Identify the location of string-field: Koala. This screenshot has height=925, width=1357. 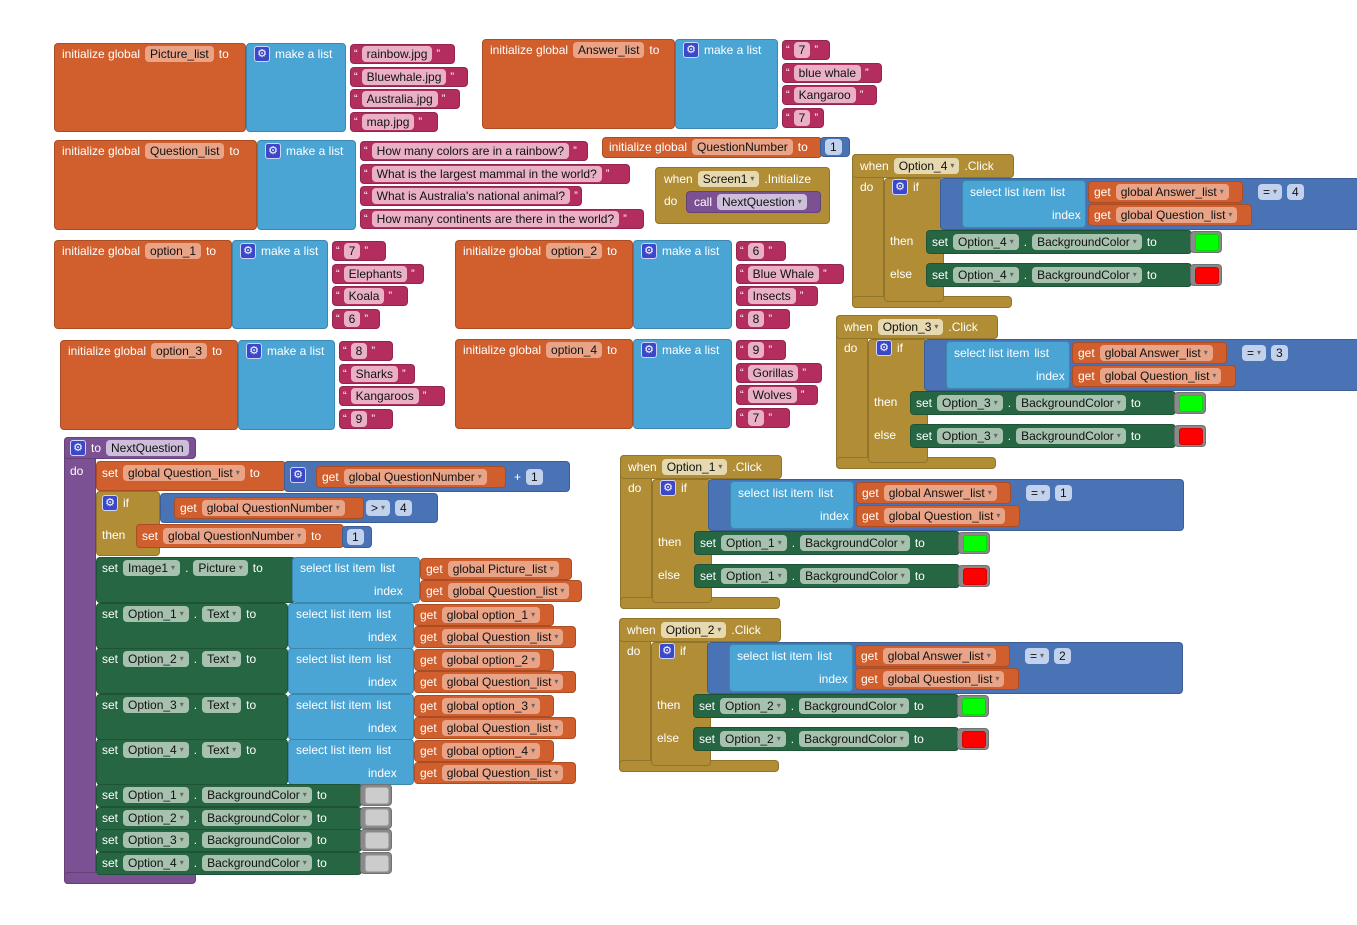
(364, 296).